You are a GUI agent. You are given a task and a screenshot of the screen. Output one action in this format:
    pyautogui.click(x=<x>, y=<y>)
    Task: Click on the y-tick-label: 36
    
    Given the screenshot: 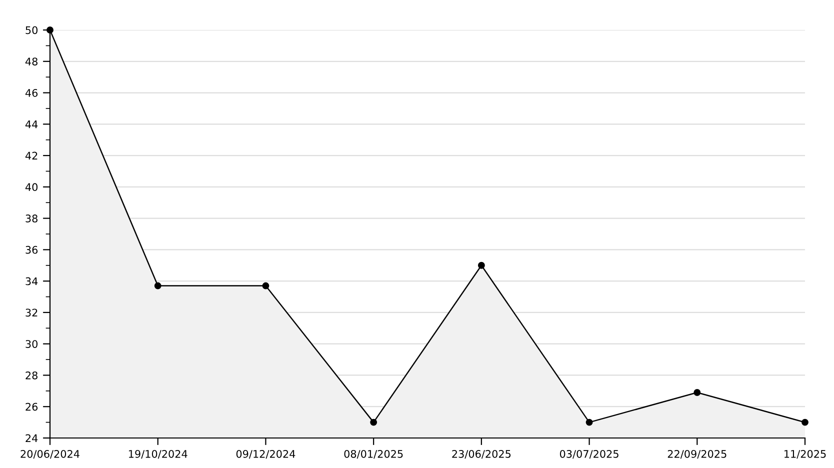 What is the action you would take?
    pyautogui.click(x=32, y=250)
    